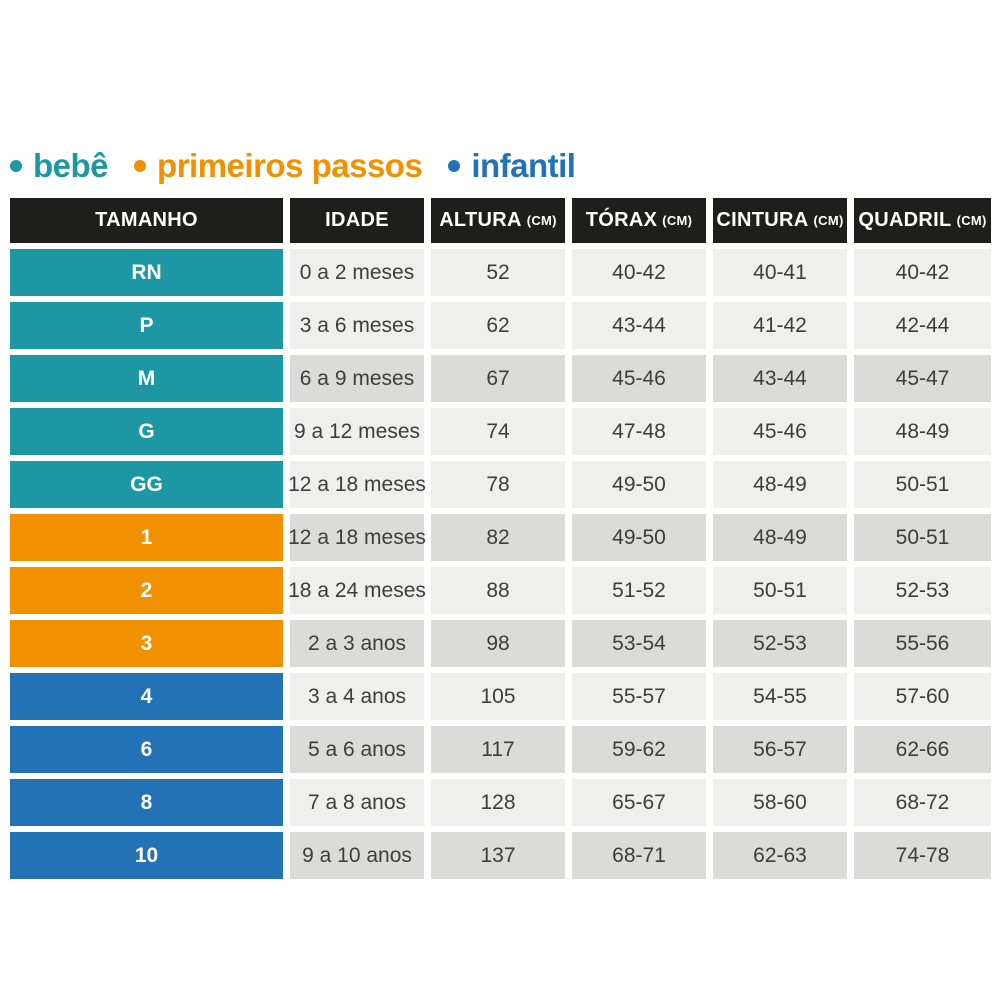 The height and width of the screenshot is (1000, 1000). Describe the element at coordinates (146, 378) in the screenshot. I see `size-cell-m: M` at that location.